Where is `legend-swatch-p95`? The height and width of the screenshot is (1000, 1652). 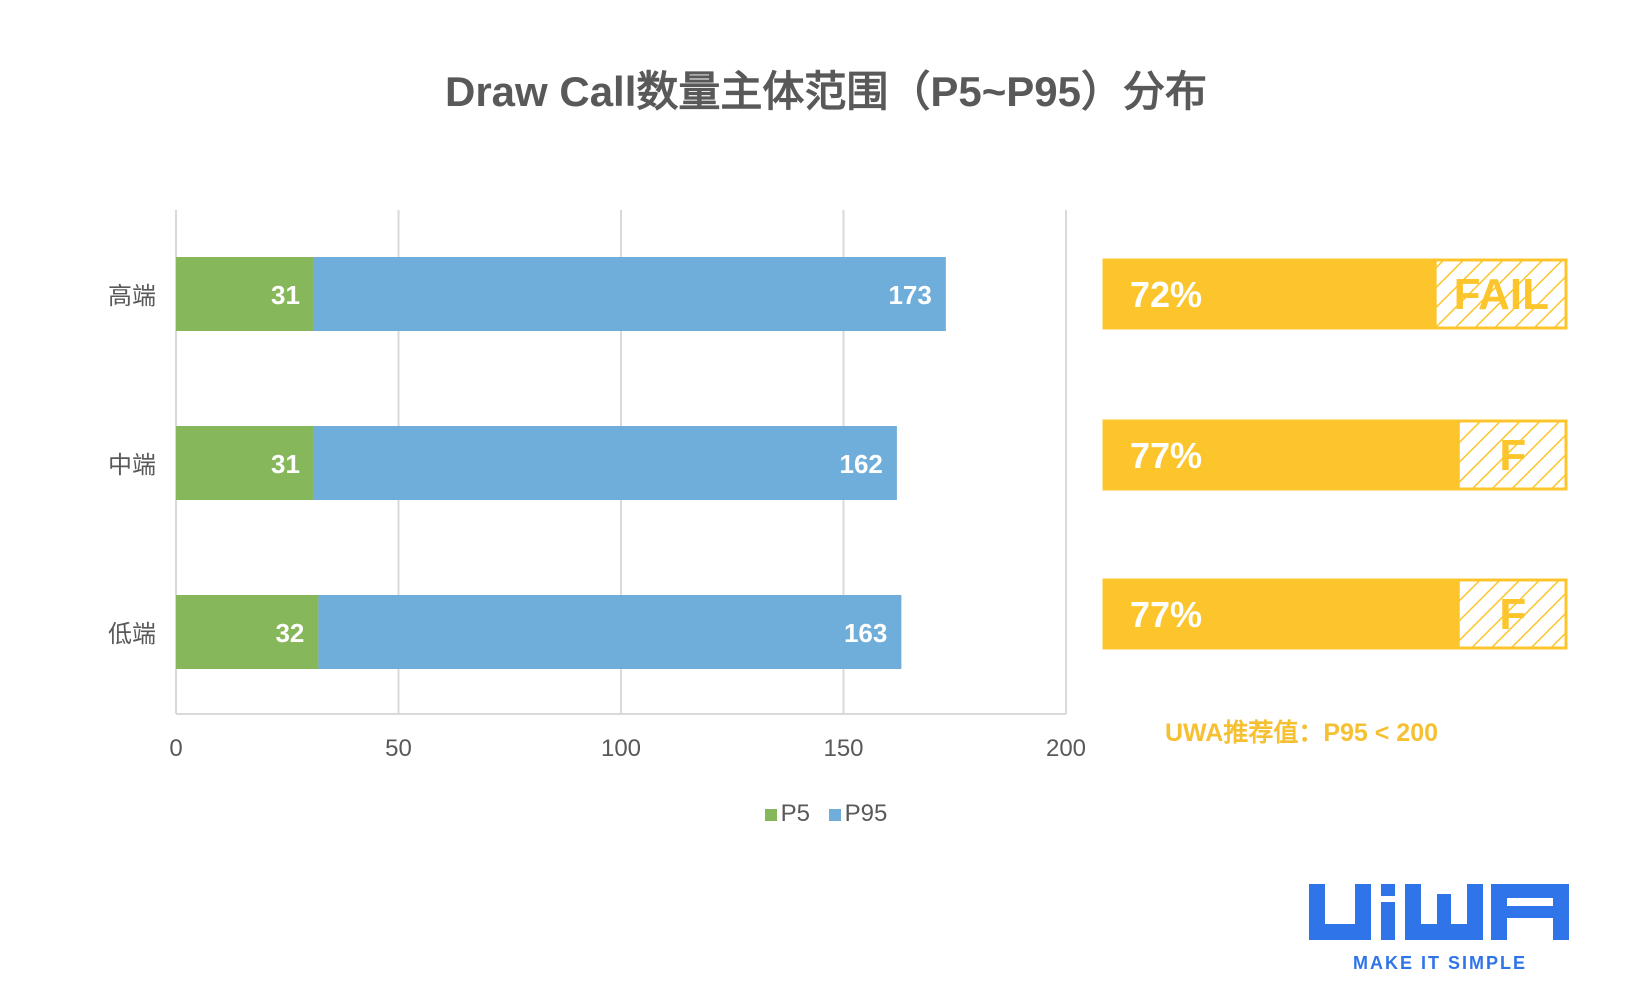 legend-swatch-p95 is located at coordinates (834, 814).